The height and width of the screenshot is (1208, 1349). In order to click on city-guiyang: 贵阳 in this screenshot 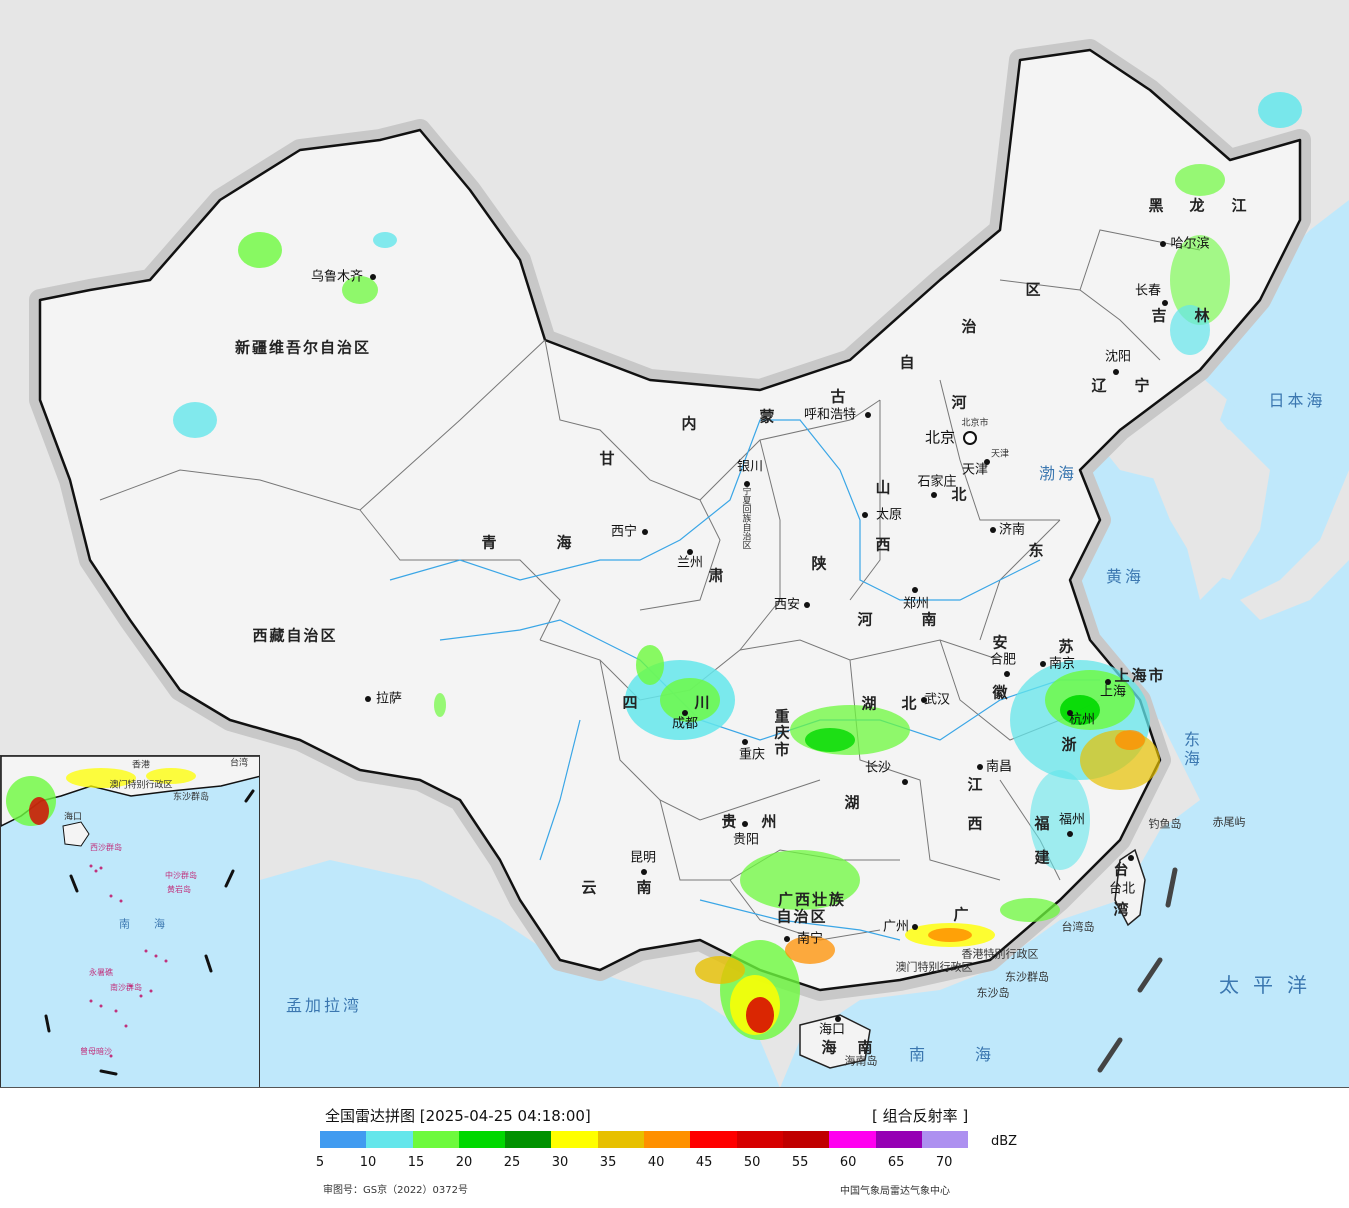, I will do `click(746, 840)`.